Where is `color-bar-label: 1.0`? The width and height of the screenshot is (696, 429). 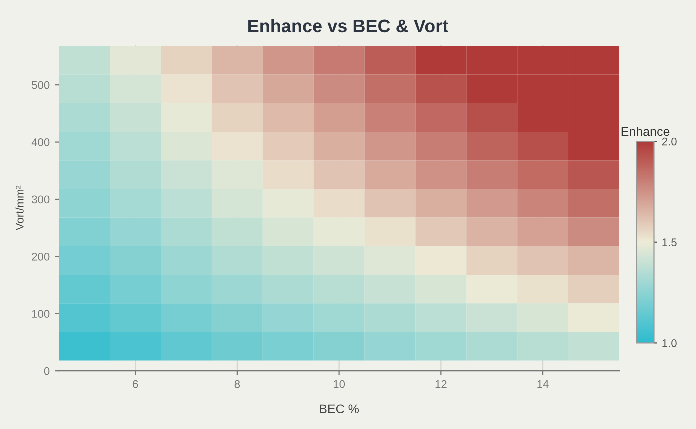
color-bar-label: 1.0 is located at coordinates (669, 343).